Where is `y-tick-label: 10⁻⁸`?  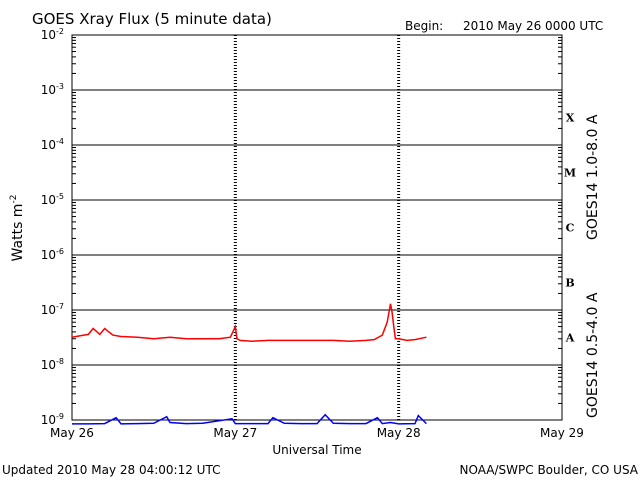
y-tick-label: 10⁻⁸ is located at coordinates (52, 364).